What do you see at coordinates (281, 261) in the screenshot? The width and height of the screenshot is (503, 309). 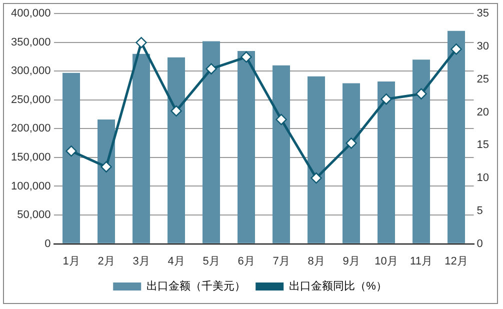 I see `x-tick-label: 7月` at bounding box center [281, 261].